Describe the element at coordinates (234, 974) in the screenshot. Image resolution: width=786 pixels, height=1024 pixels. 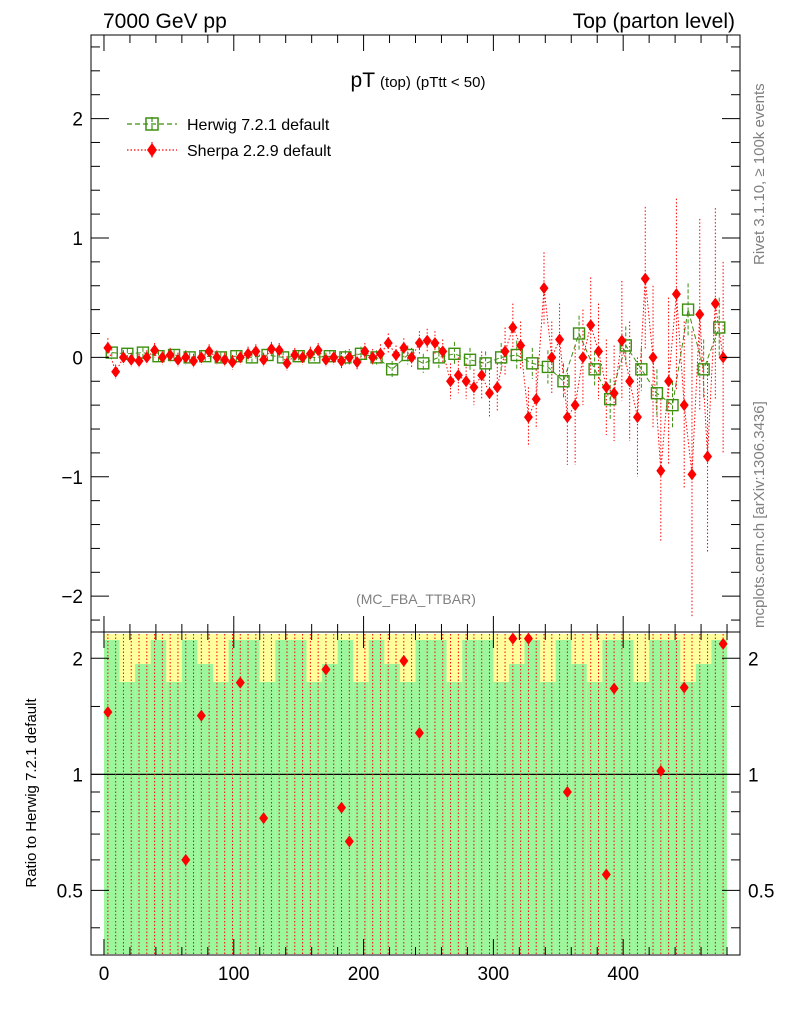
I see `ratio-xtick-label: 100` at that location.